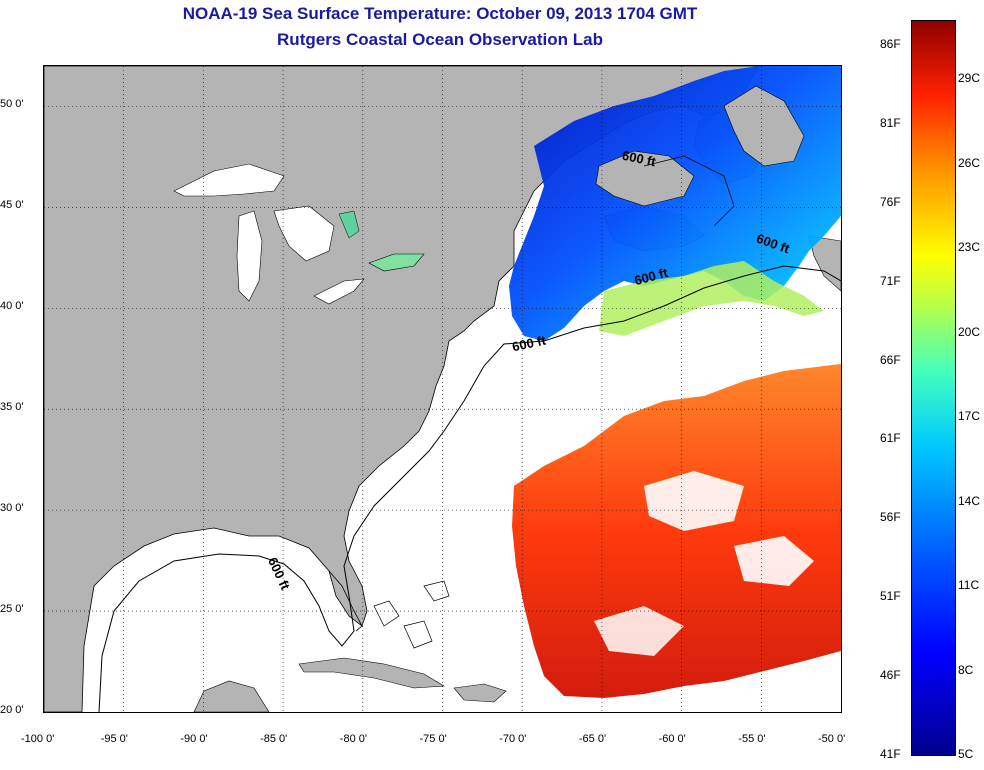 The image size is (984, 770). Describe the element at coordinates (411, 614) in the screenshot. I see `bahamas-islands` at that location.